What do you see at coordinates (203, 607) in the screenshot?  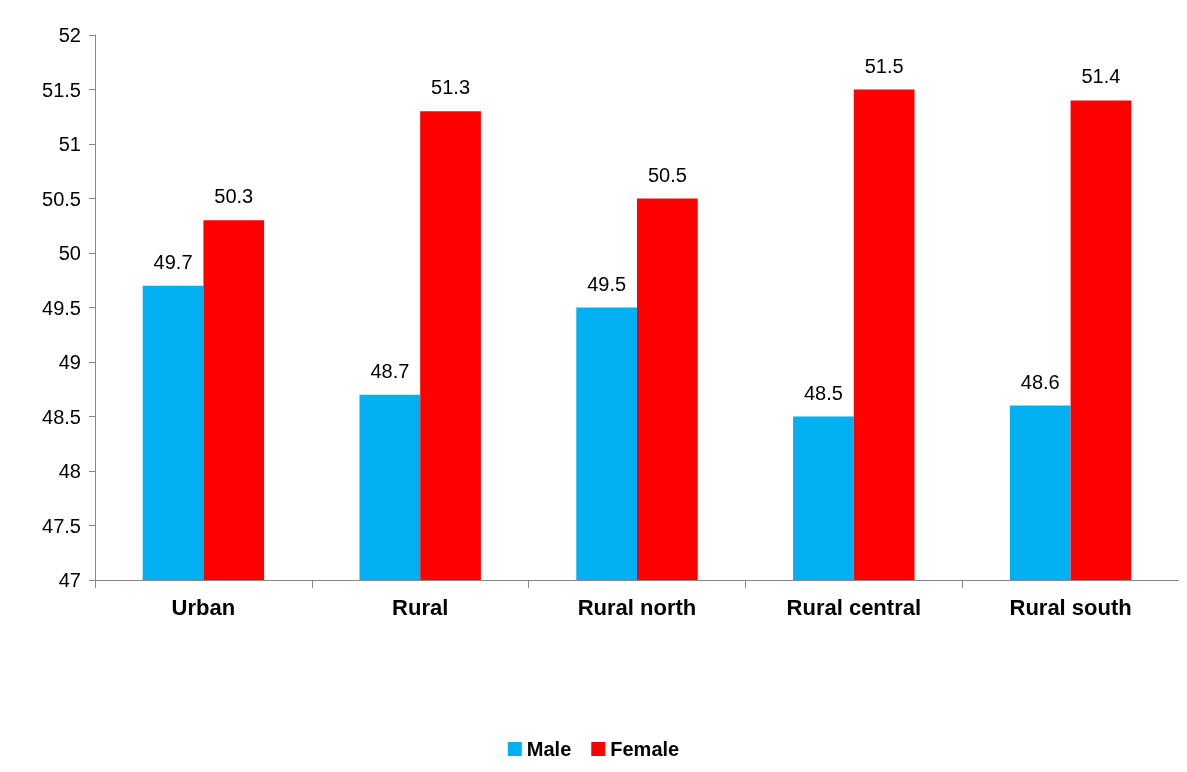 I see `x-tick-label: Urban` at bounding box center [203, 607].